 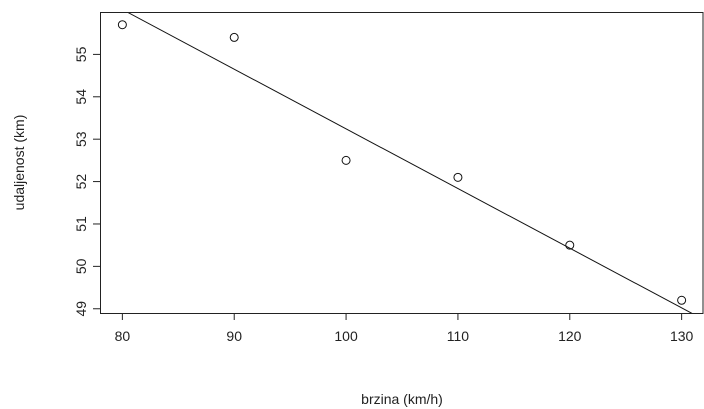 I want to click on x-tick-label: 100, so click(x=346, y=336).